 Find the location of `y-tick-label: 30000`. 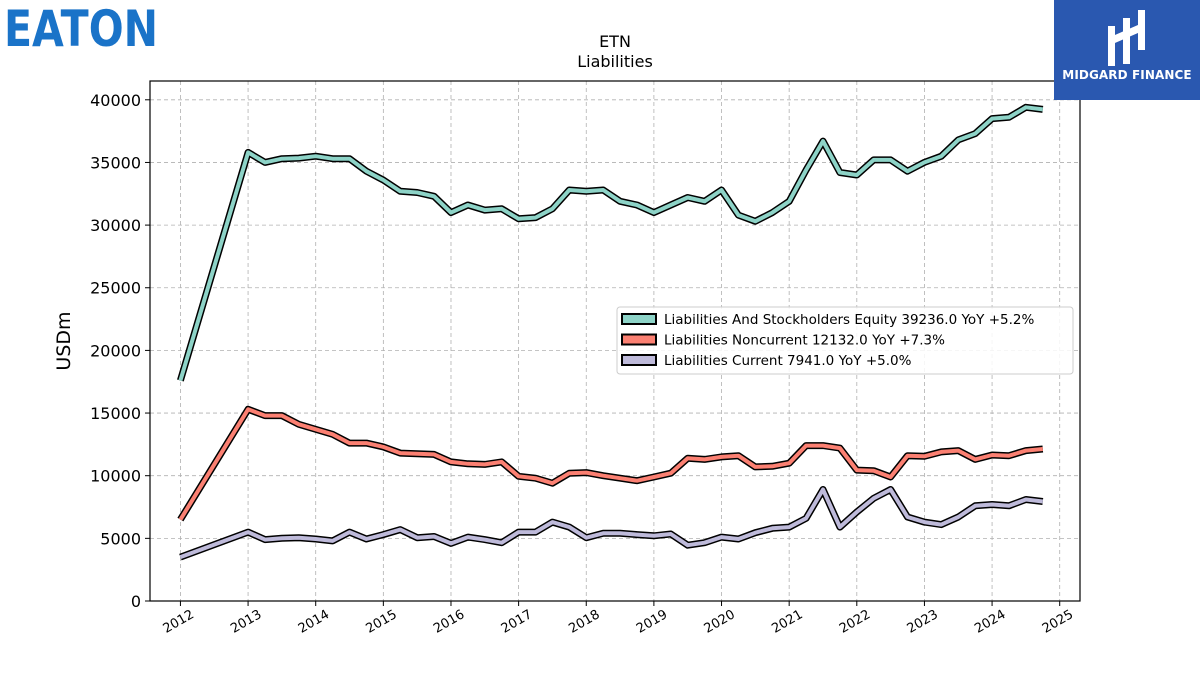

y-tick-label: 30000 is located at coordinates (115, 225).